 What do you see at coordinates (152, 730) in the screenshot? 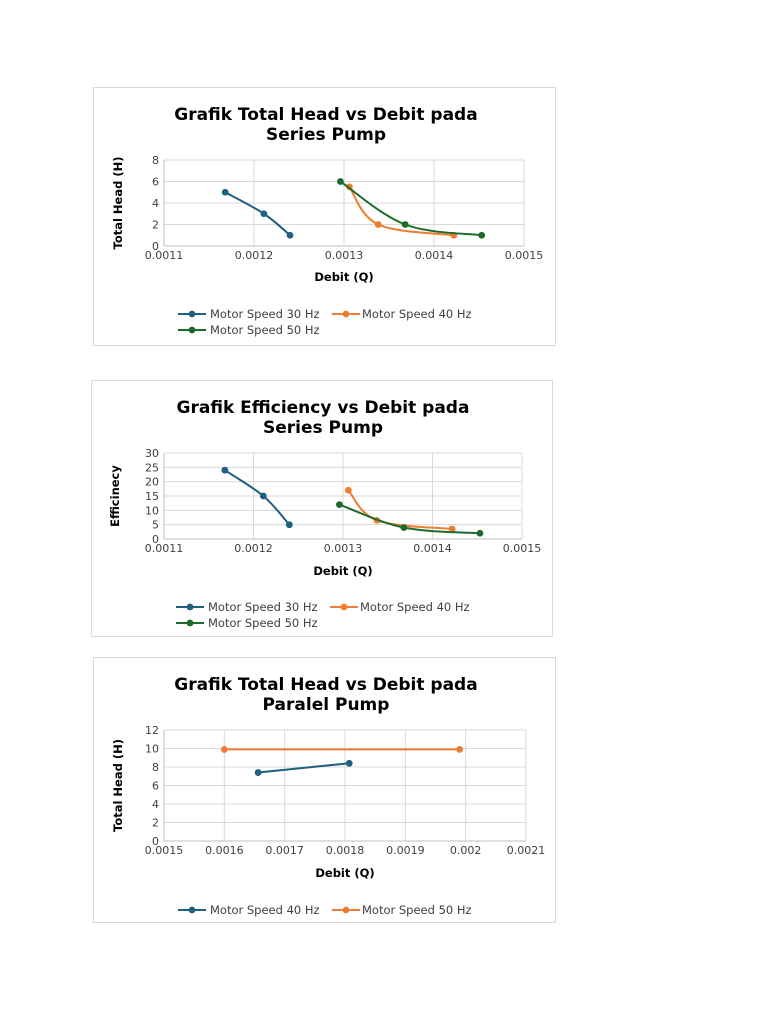
I see `y-tick-label: 12` at bounding box center [152, 730].